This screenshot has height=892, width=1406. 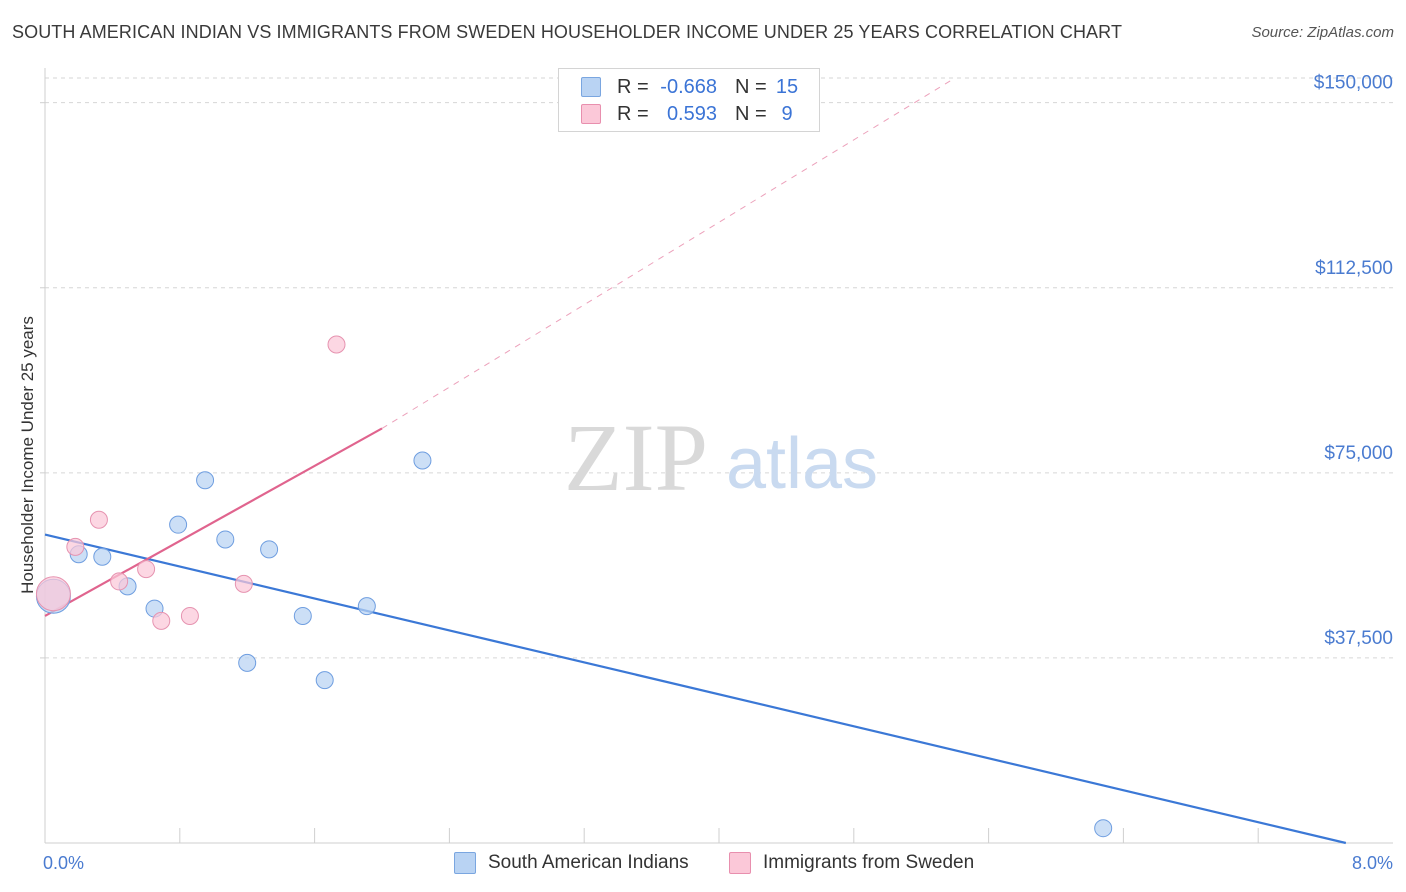 What do you see at coordinates (1372, 863) in the screenshot?
I see `x-tick-label: 8.0%` at bounding box center [1372, 863].